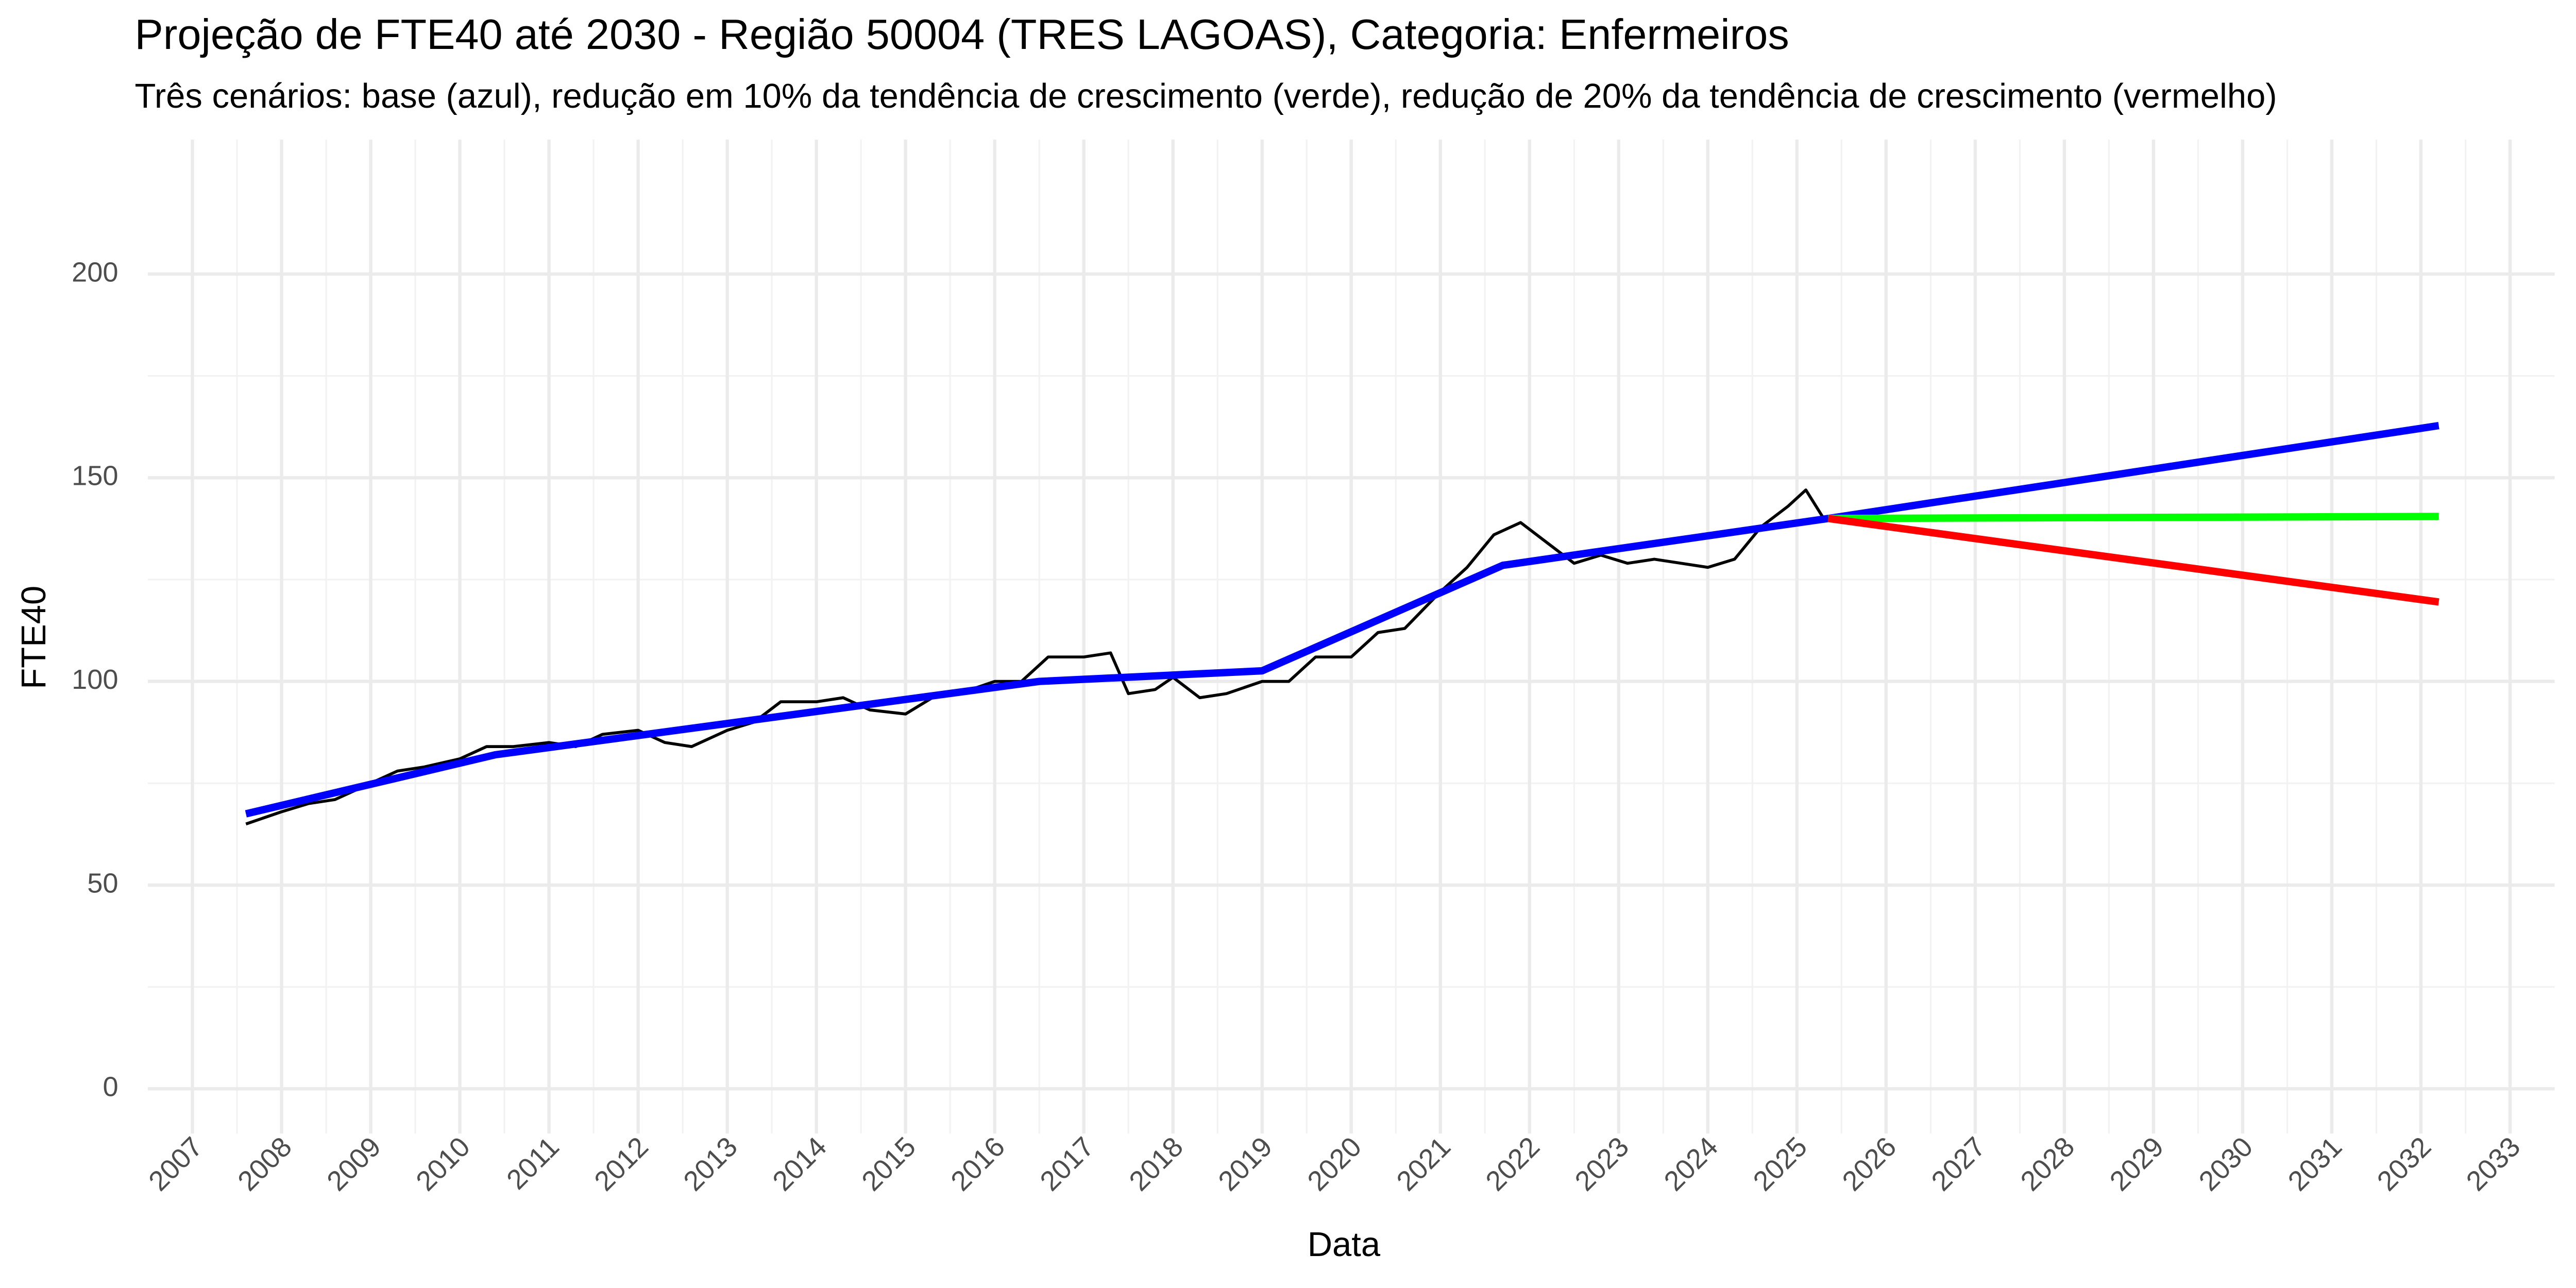  What do you see at coordinates (2048, 1164) in the screenshot?
I see `x-tick-label: 2028` at bounding box center [2048, 1164].